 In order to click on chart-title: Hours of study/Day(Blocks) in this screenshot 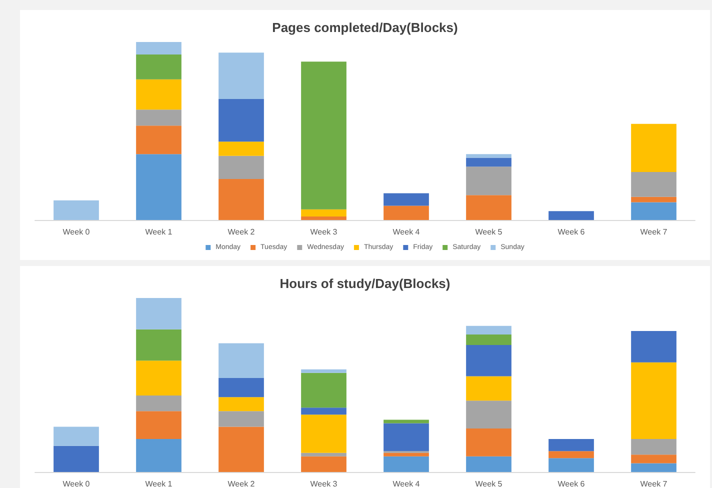, I will do `click(365, 283)`.